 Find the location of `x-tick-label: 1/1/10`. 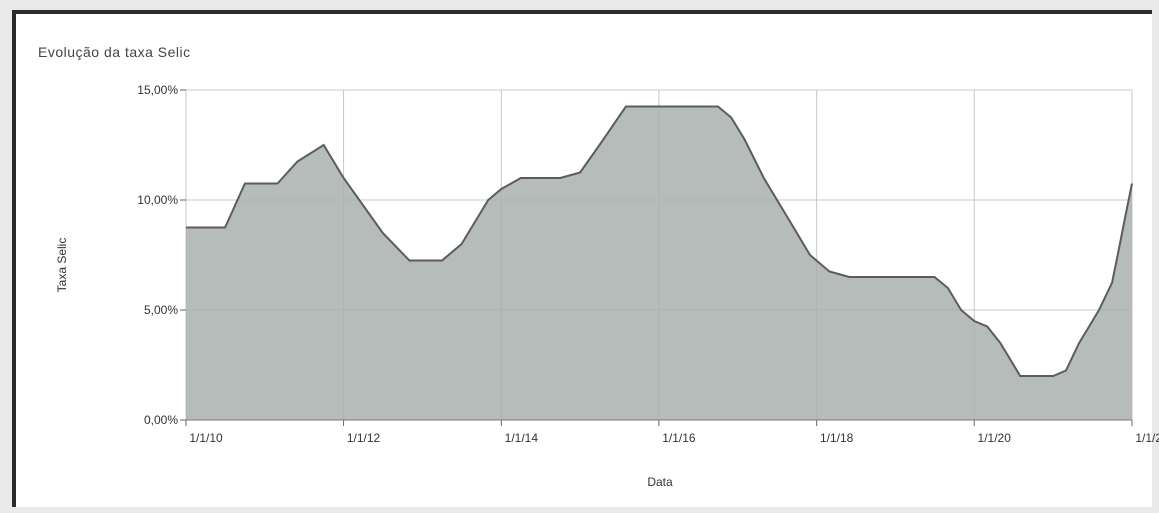

x-tick-label: 1/1/10 is located at coordinates (206, 438).